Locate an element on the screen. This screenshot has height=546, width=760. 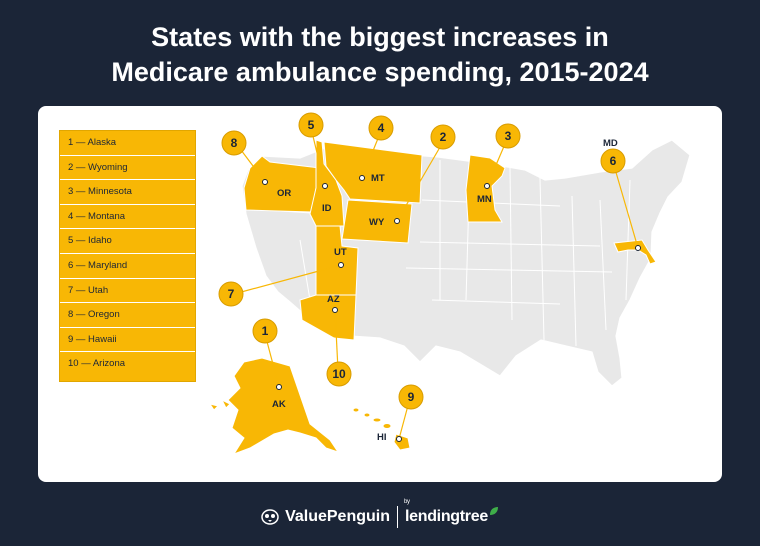
marker-md-rank: 6 is located at coordinates (613, 161).